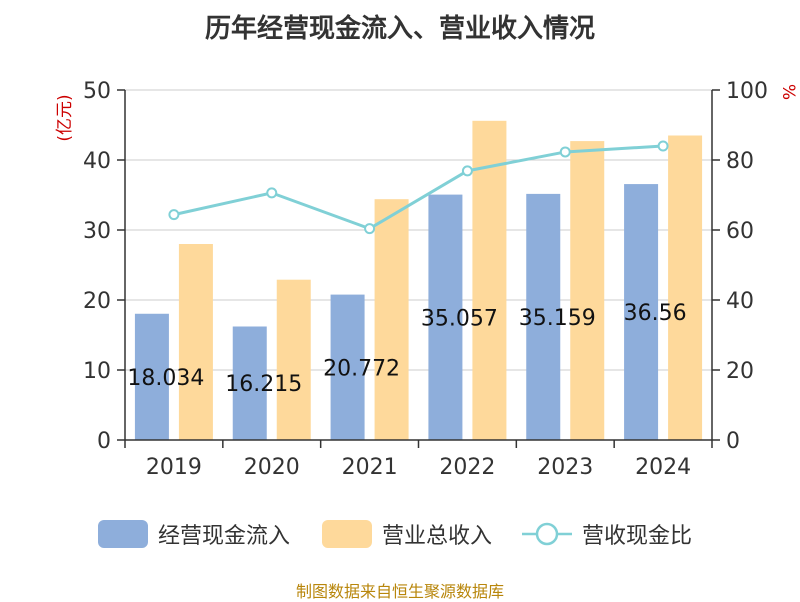  I want to click on chart-title: 历年经营现金流入、营业收入情况, so click(399, 29).